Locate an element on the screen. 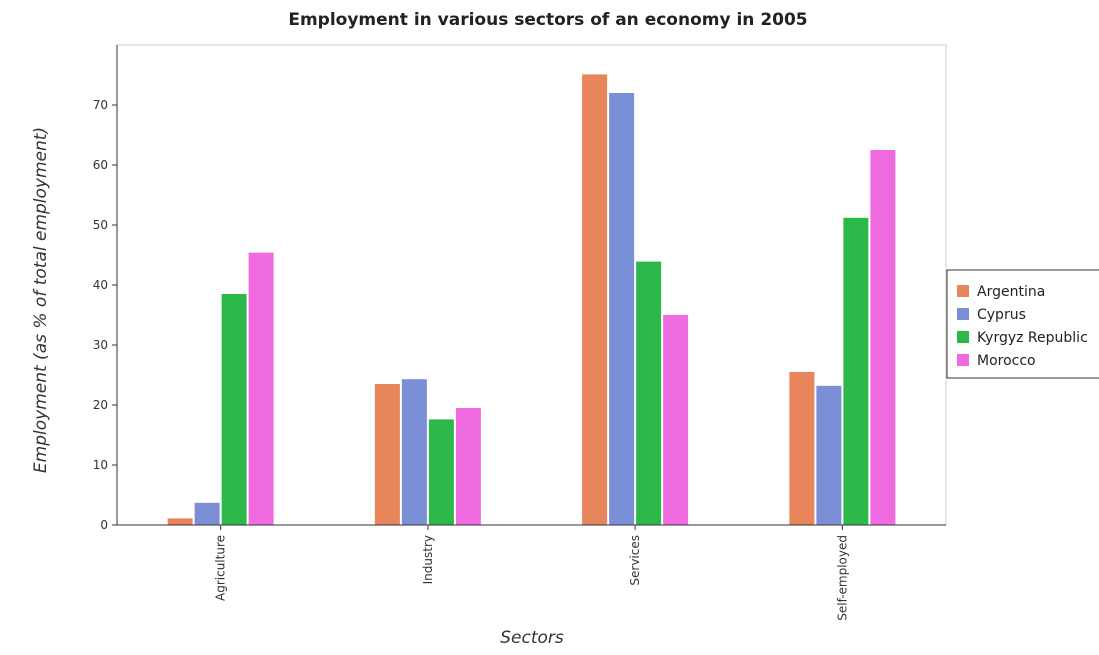  bar-cyprus-industry is located at coordinates (414, 452).